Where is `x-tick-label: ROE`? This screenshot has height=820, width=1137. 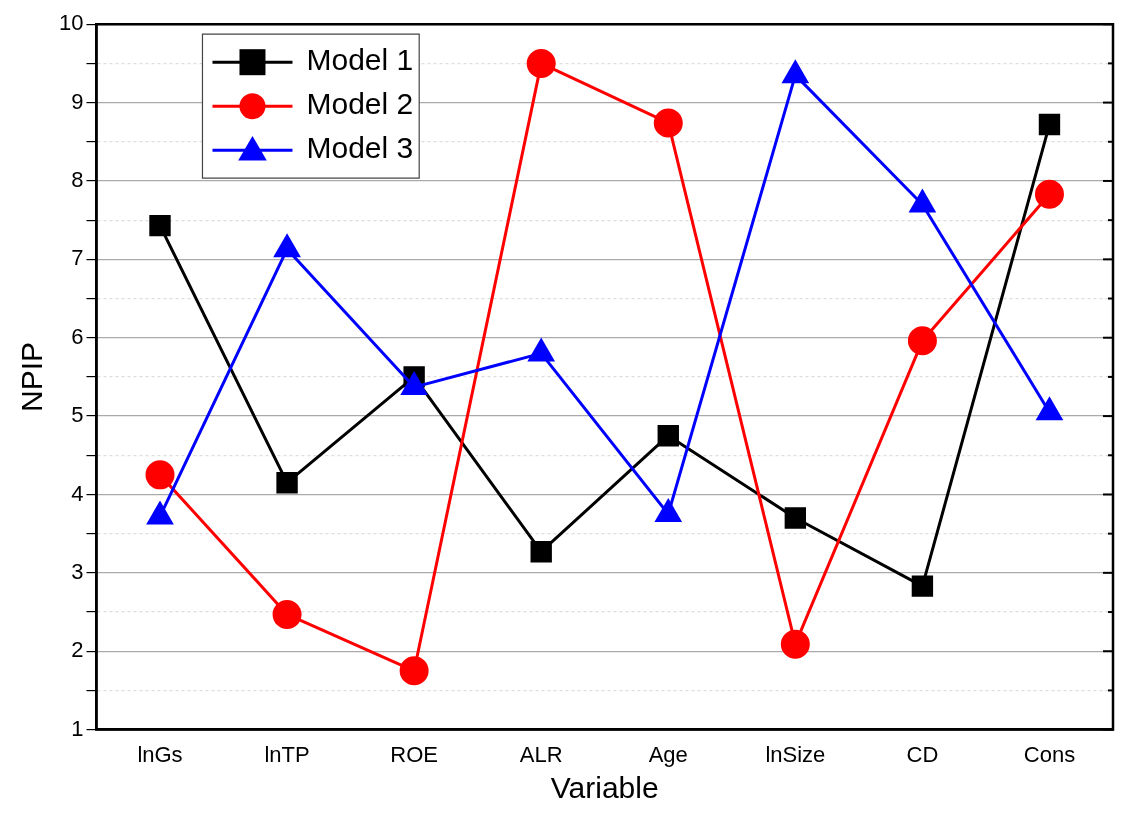
x-tick-label: ROE is located at coordinates (414, 754).